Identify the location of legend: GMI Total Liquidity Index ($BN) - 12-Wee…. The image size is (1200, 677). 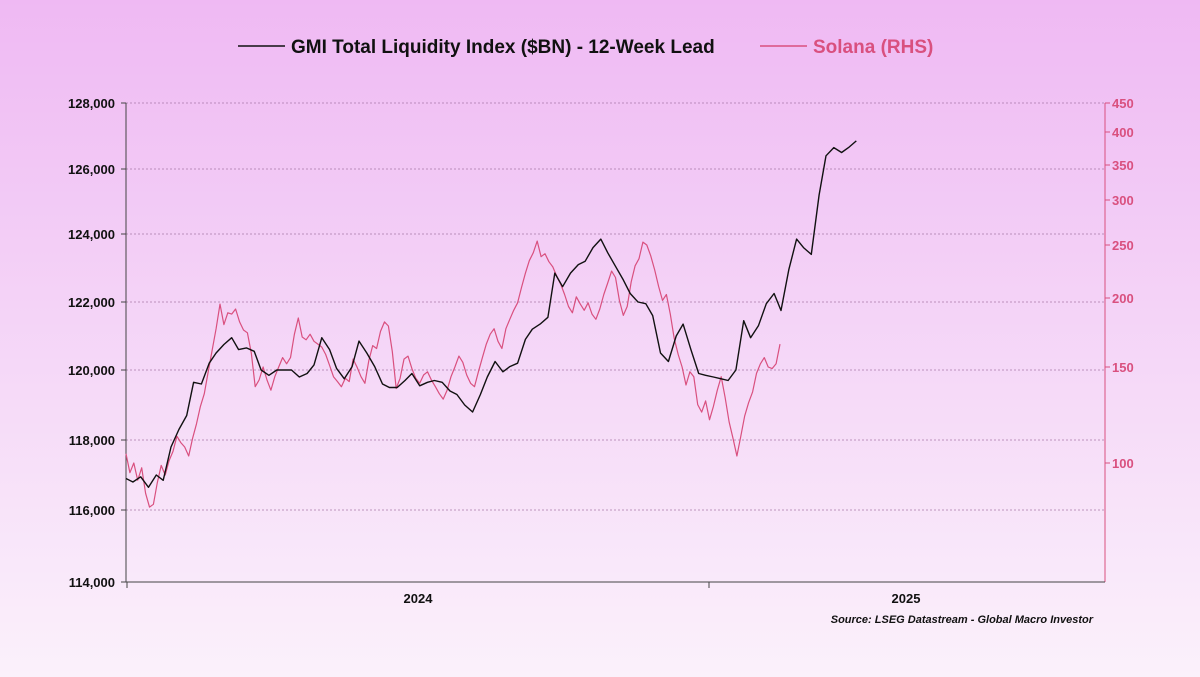
(585, 47).